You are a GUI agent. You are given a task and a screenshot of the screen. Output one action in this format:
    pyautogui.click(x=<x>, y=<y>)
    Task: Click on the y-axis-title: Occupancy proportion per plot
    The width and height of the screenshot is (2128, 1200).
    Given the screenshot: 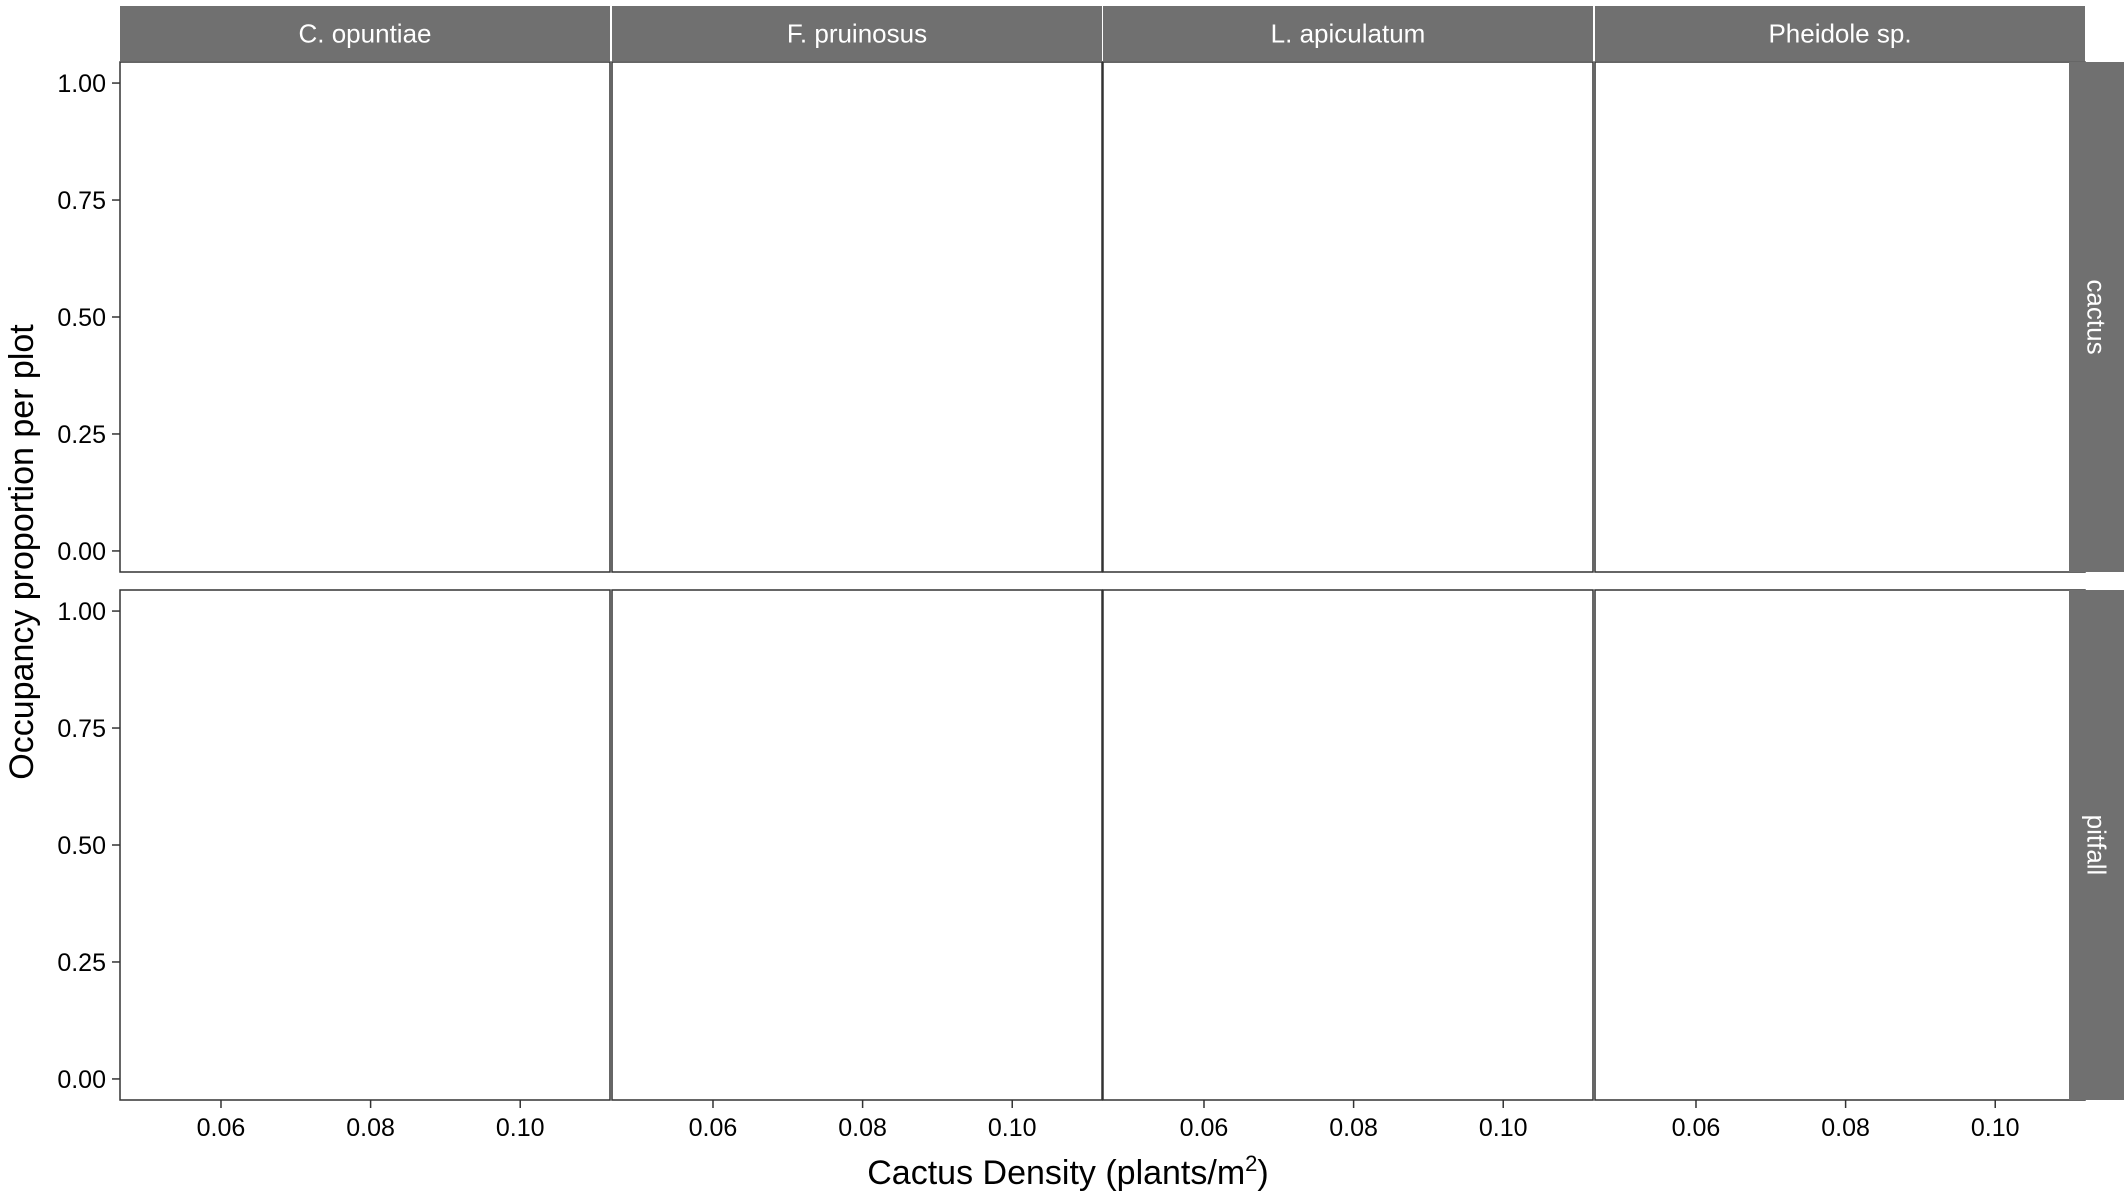 What is the action you would take?
    pyautogui.click(x=22, y=552)
    